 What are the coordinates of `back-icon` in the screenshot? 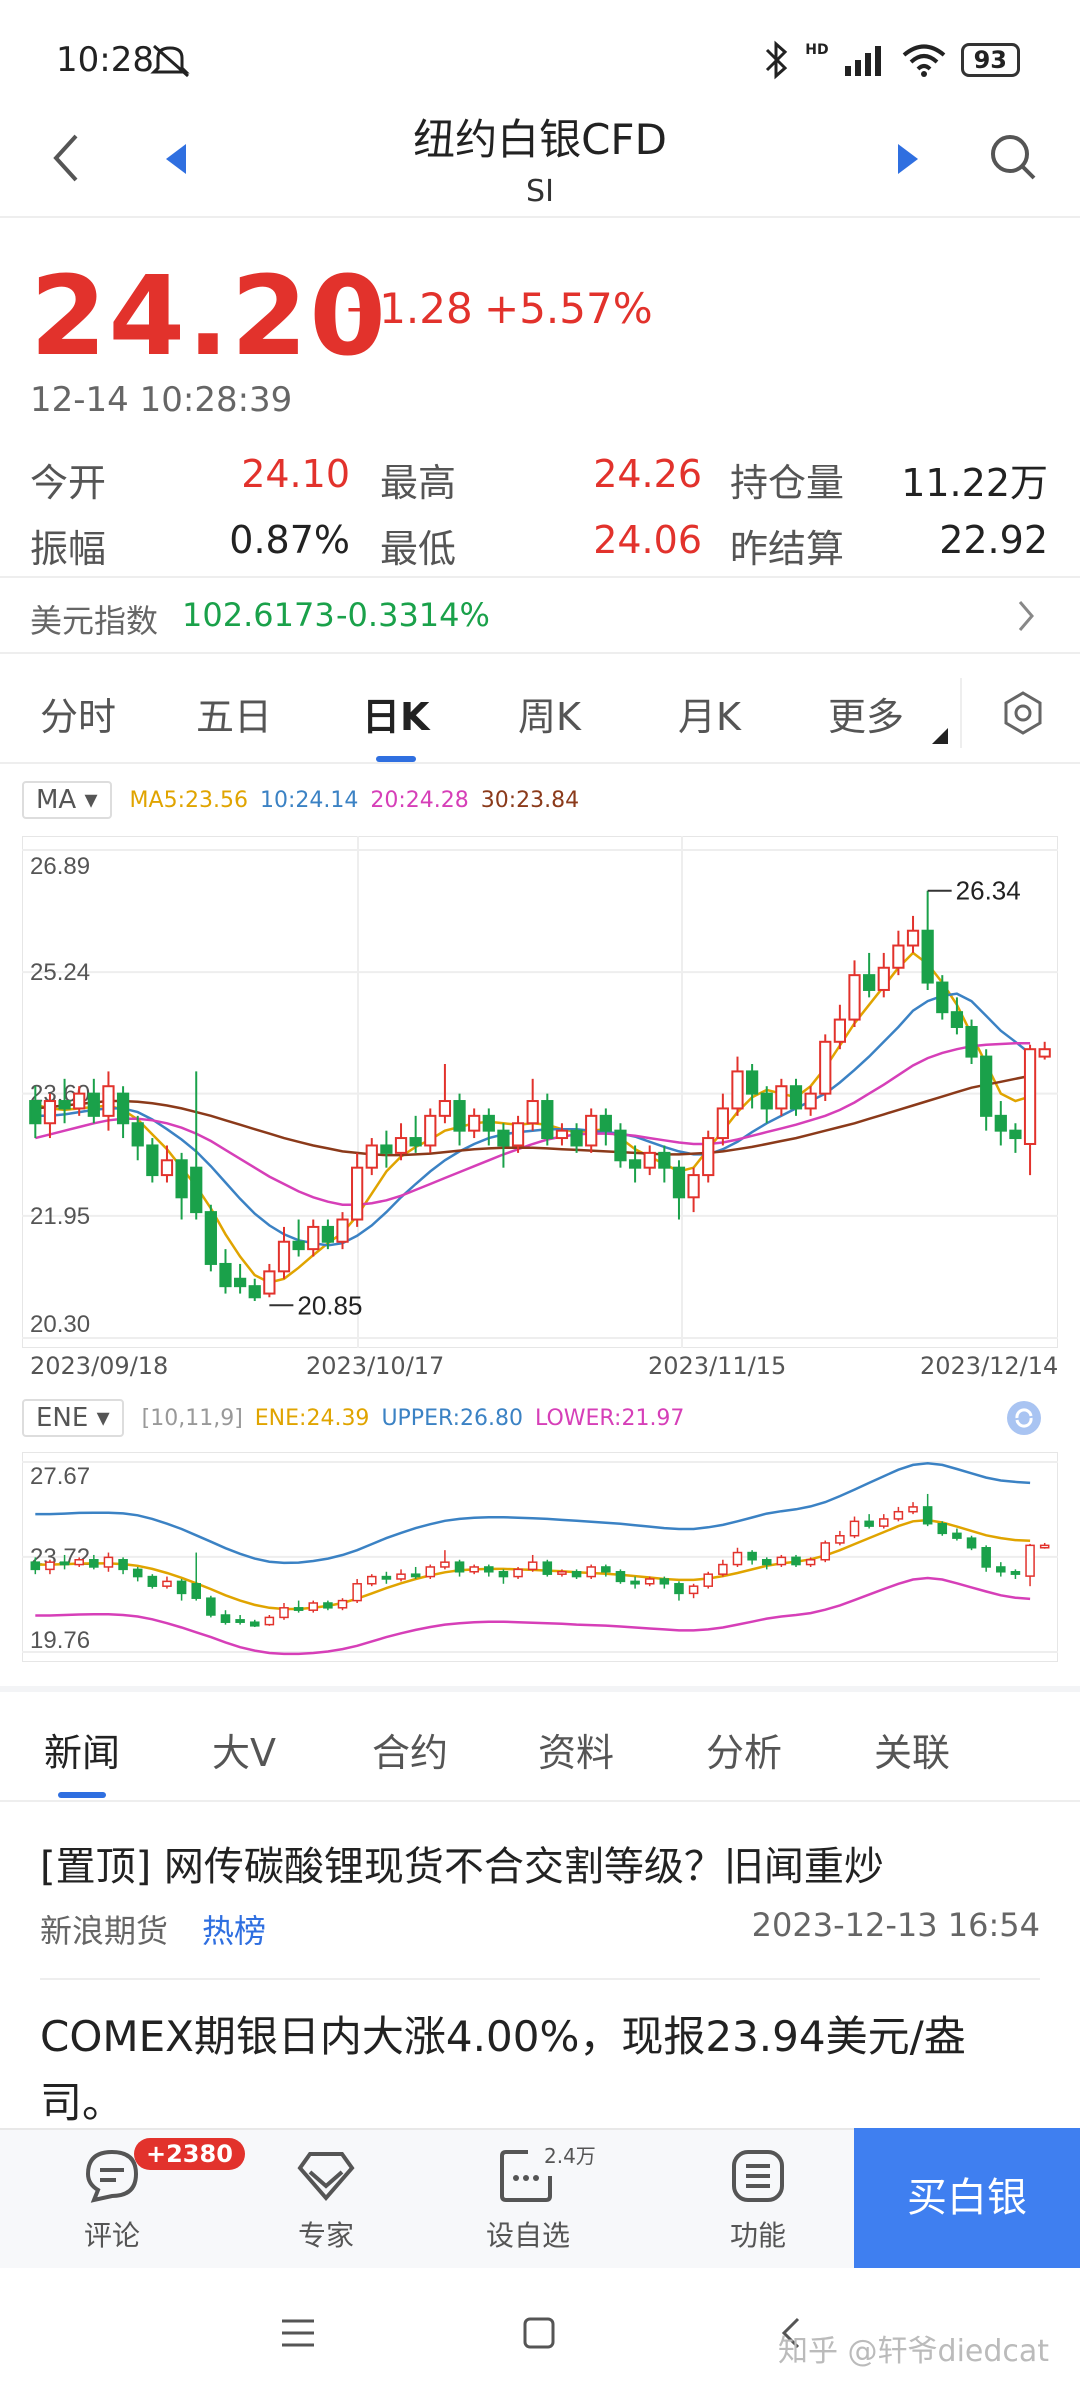 It's located at (66, 158).